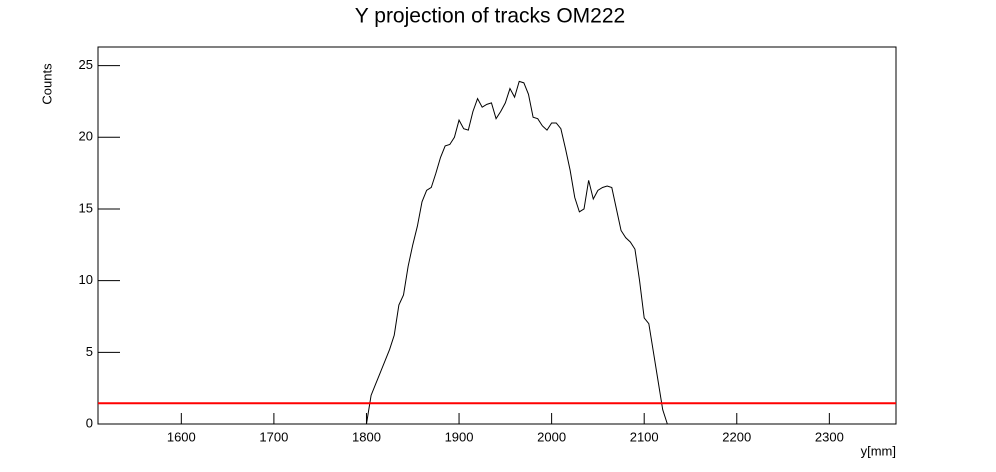 The width and height of the screenshot is (996, 472). I want to click on x-tick-label: 2100, so click(644, 436).